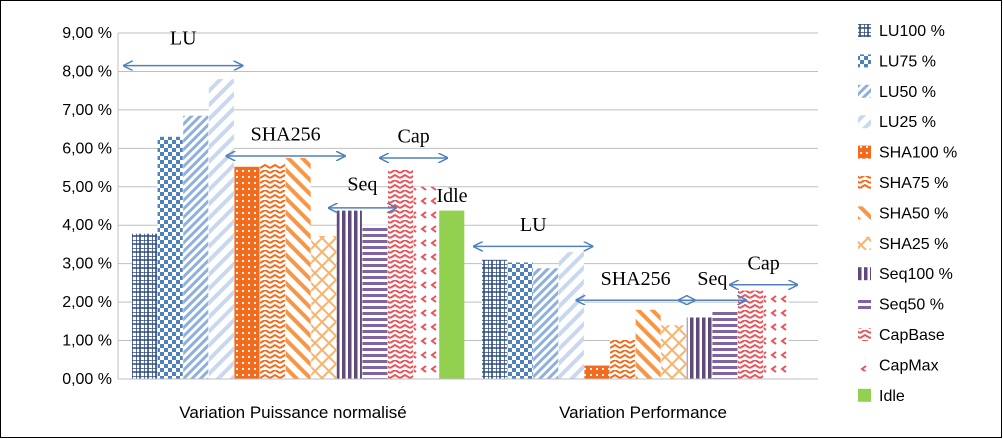 This screenshot has width=1003, height=439. Describe the element at coordinates (913, 183) in the screenshot. I see `legend-label: SHA75 %` at that location.